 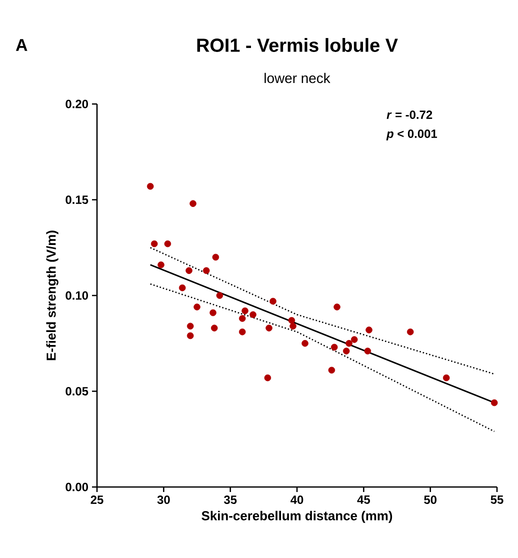 What do you see at coordinates (430, 500) in the screenshot?
I see `x-tick-label: 50` at bounding box center [430, 500].